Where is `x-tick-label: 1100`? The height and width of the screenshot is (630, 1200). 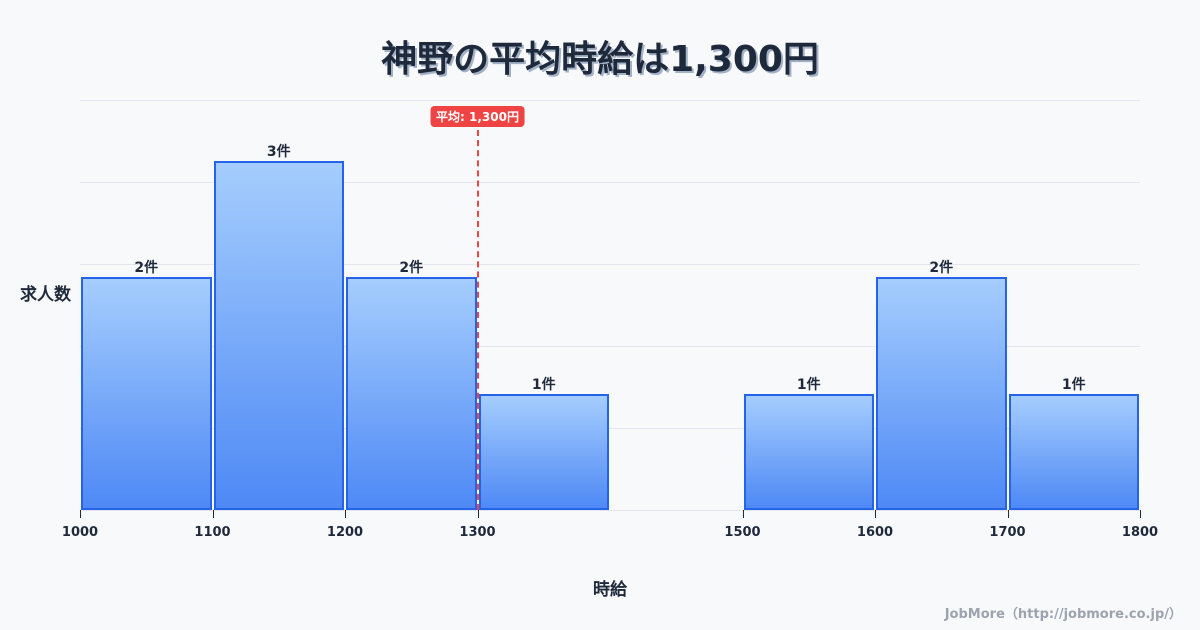
x-tick-label: 1100 is located at coordinates (212, 532).